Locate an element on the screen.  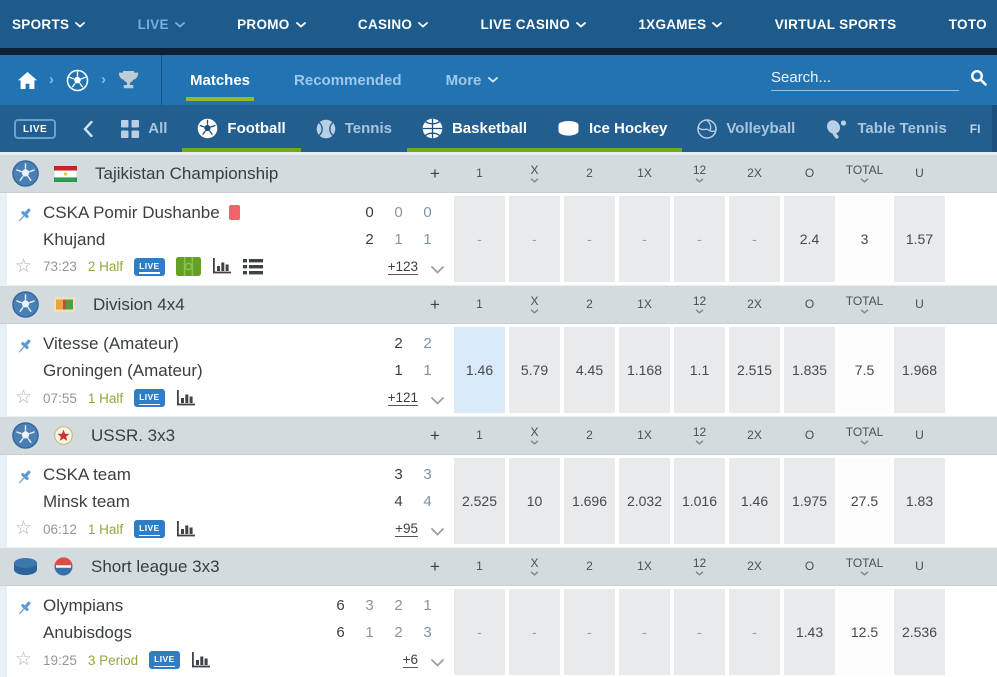
nav-item-casino: CASINO is located at coordinates (393, 24).